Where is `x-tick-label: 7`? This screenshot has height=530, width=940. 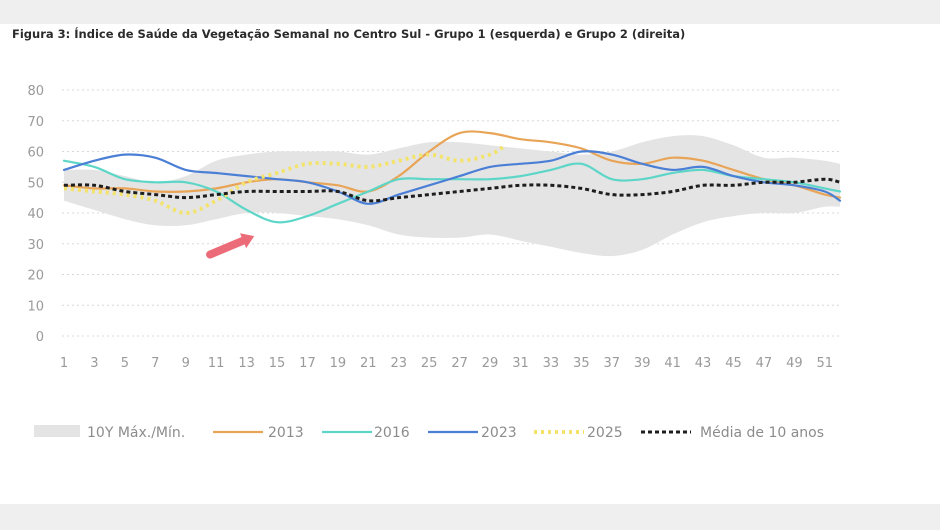
x-tick-label: 7 is located at coordinates (155, 363).